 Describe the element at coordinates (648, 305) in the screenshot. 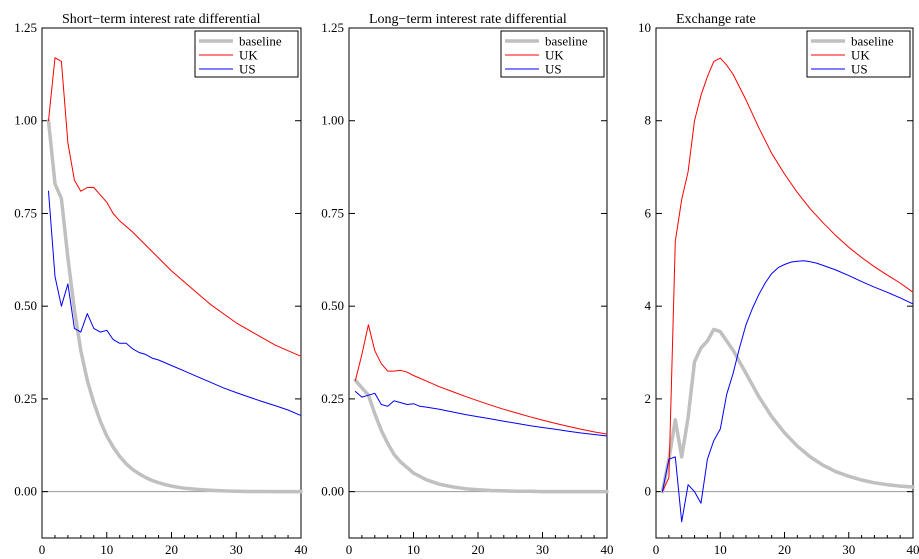

I see `y-tick-label: 4` at that location.